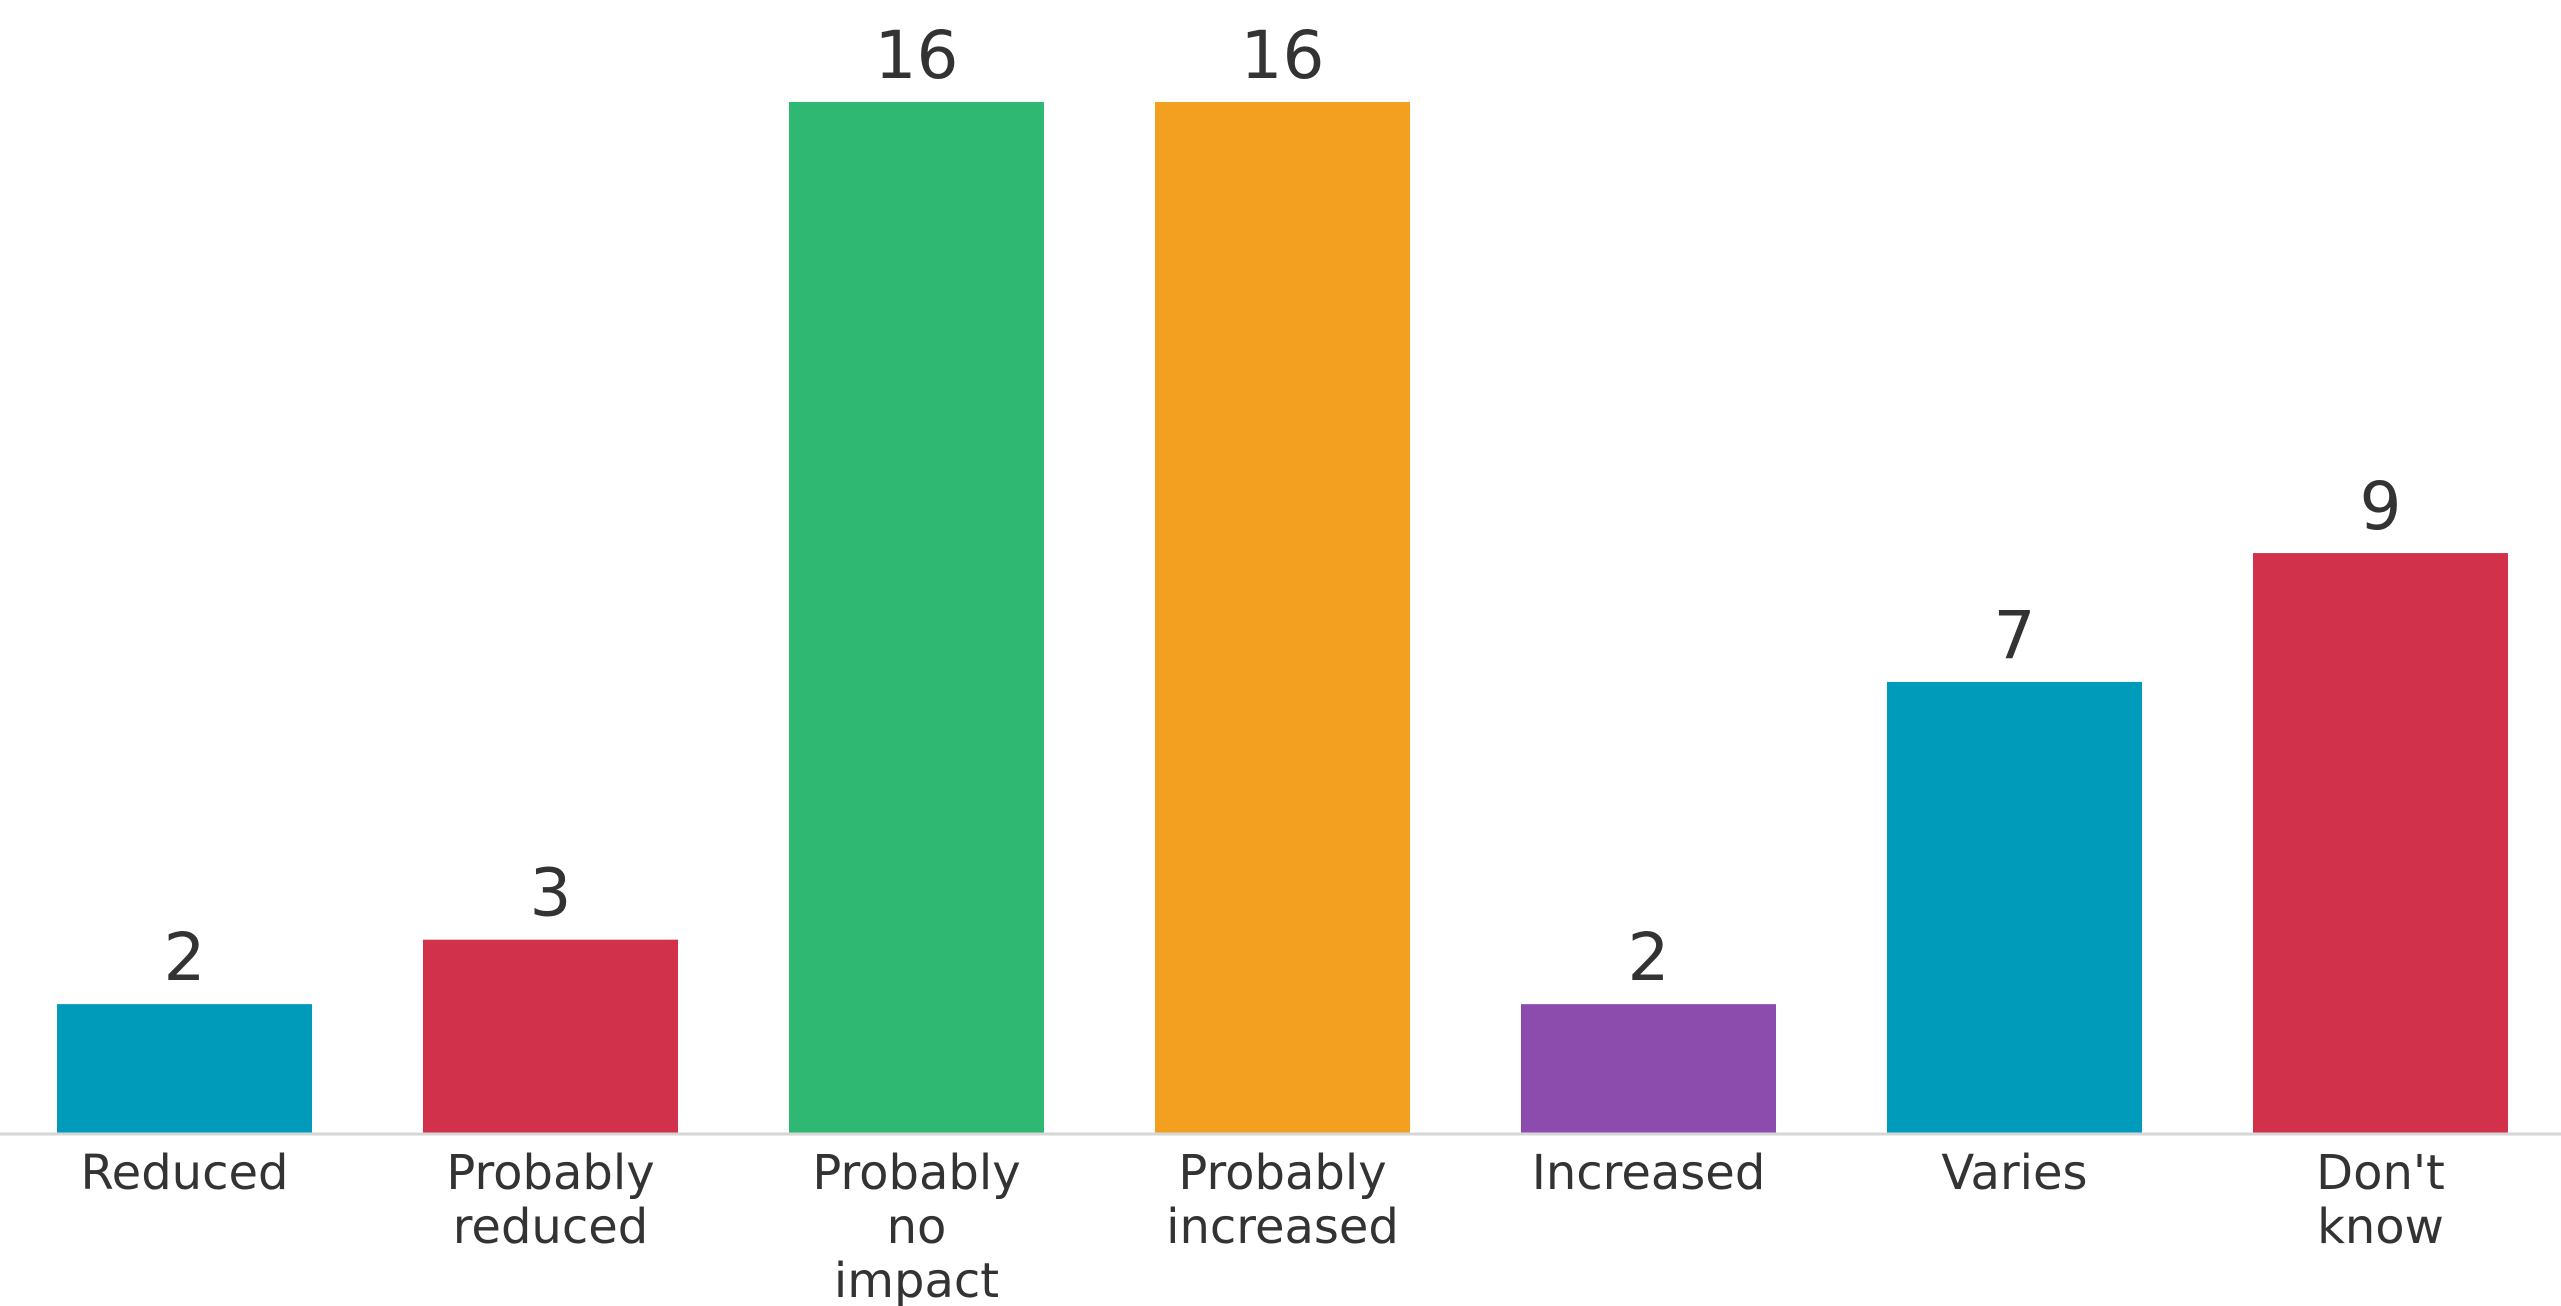 Image resolution: width=2561 pixels, height=1306 pixels. Describe the element at coordinates (2015, 635) in the screenshot. I see `bar-value-label: 7` at that location.